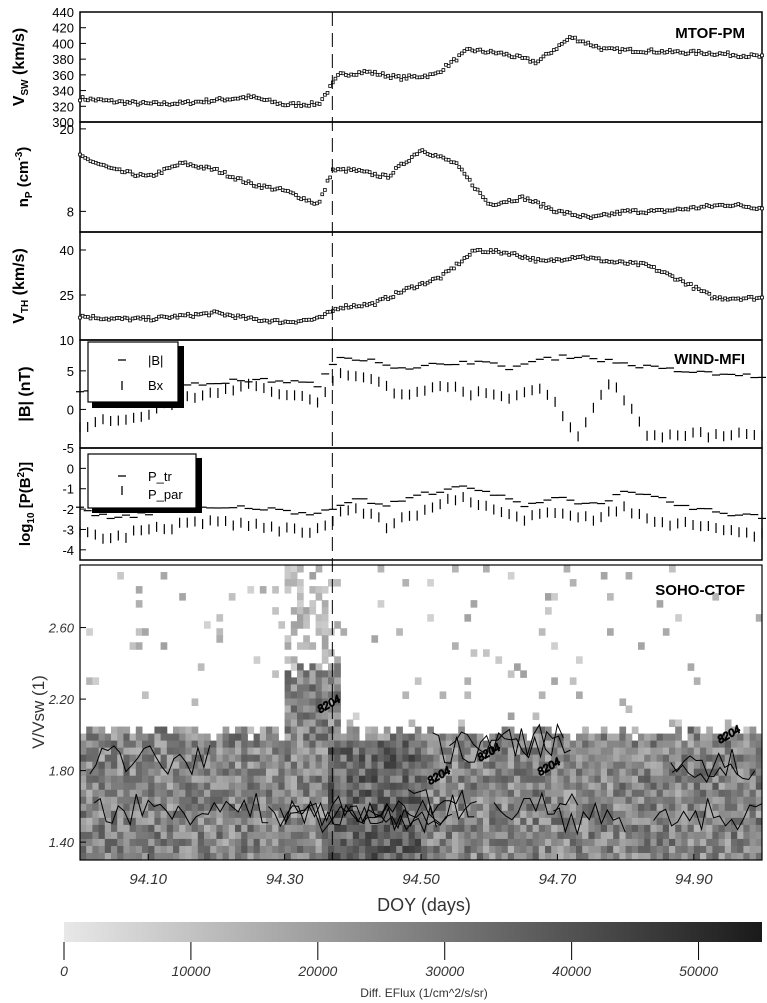 The width and height of the screenshot is (767, 1003). What do you see at coordinates (155, 360) in the screenshot?
I see `legend-label-b: |B|` at bounding box center [155, 360].